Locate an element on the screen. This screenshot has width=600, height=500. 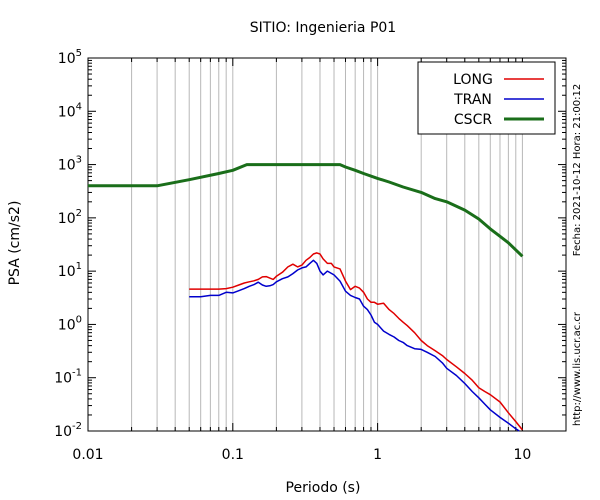
y-tick-label: 10⁴ is located at coordinates (70, 110).